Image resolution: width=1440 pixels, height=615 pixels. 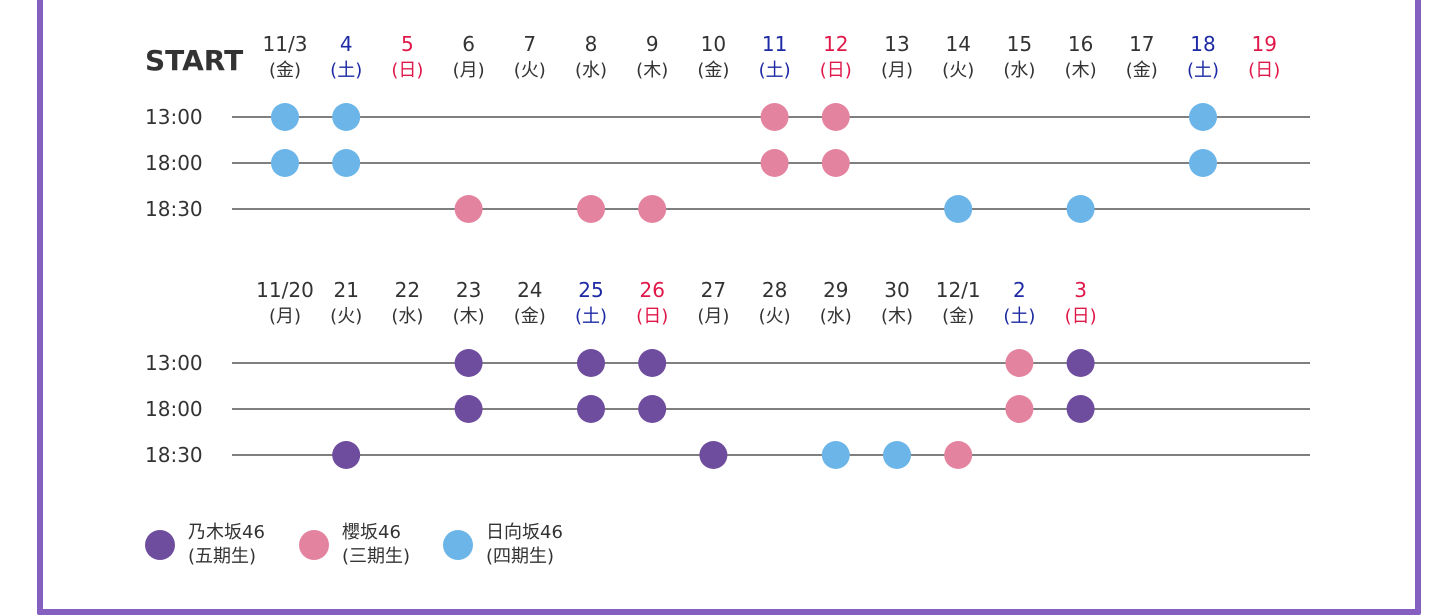 What do you see at coordinates (651, 290) in the screenshot?
I see `date-label: 26` at bounding box center [651, 290].